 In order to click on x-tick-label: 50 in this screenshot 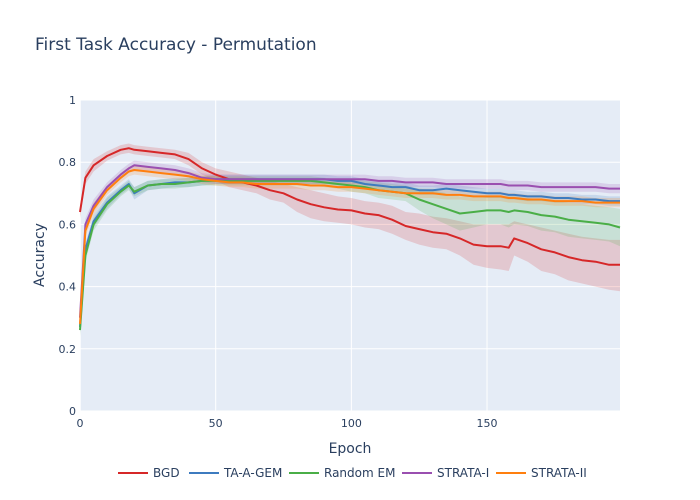, I will do `click(216, 423)`.